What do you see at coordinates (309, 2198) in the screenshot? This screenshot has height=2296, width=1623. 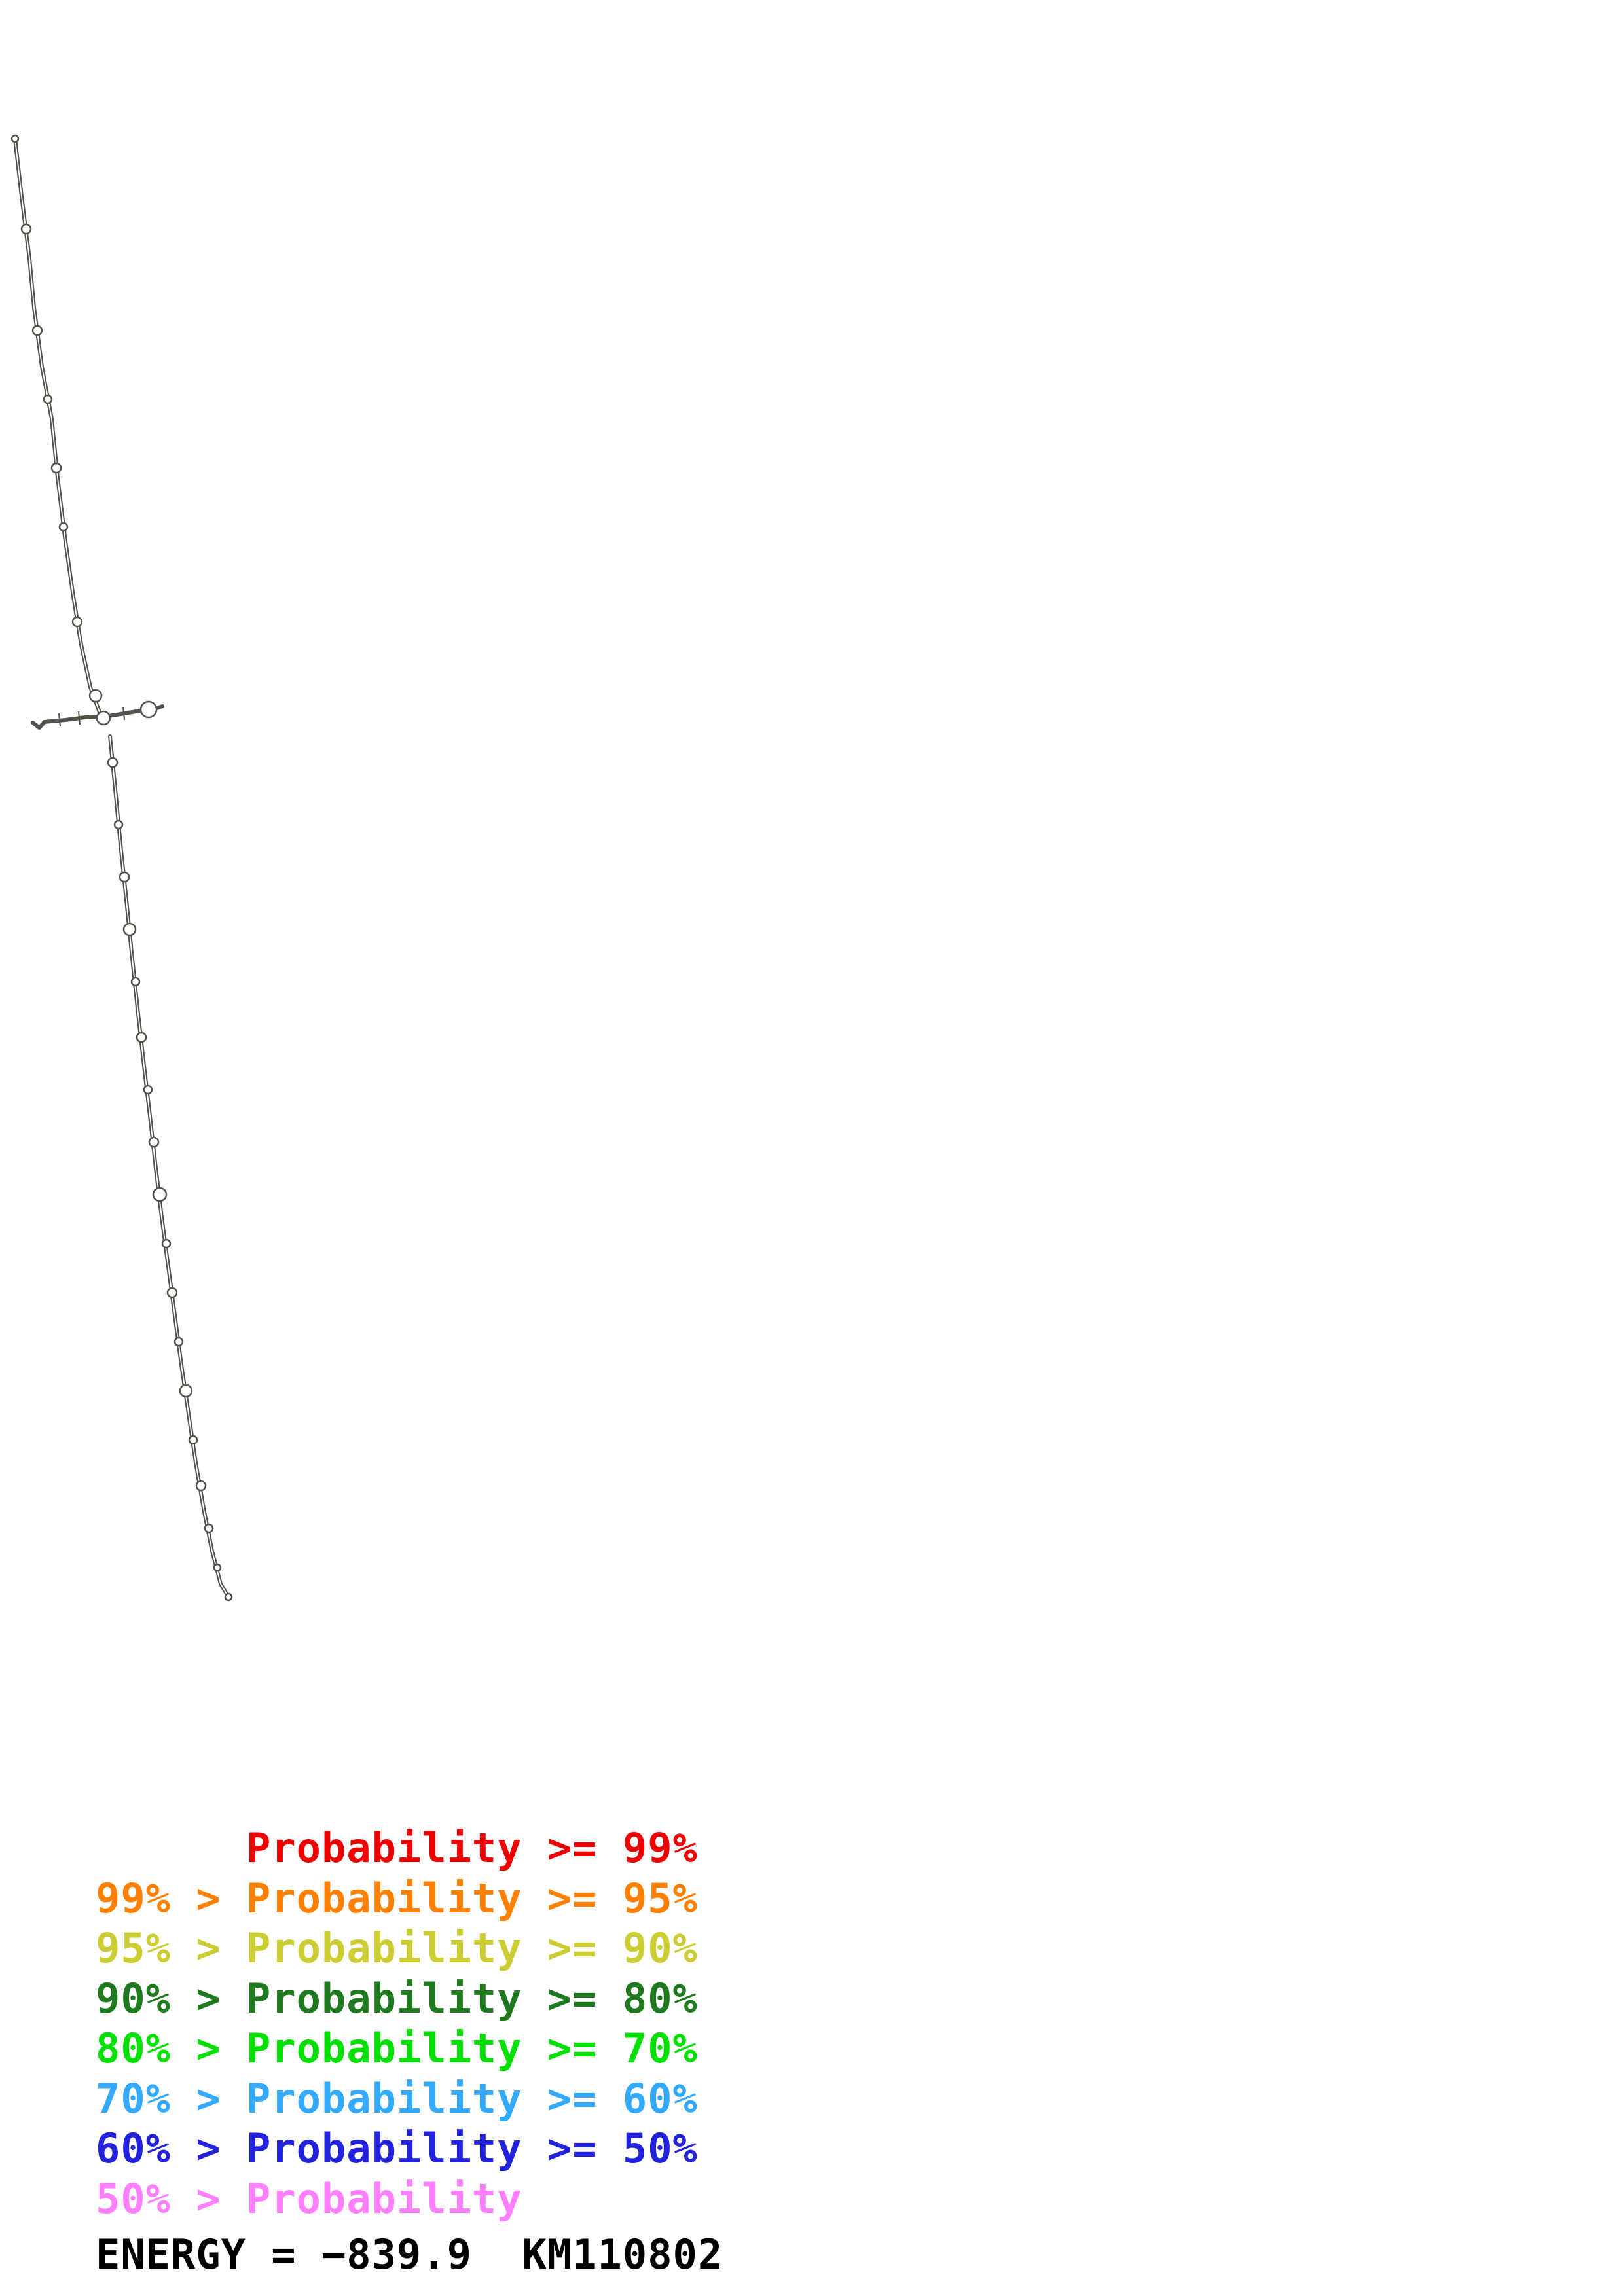 I see `legend-item-below-50: 50% > Probability` at bounding box center [309, 2198].